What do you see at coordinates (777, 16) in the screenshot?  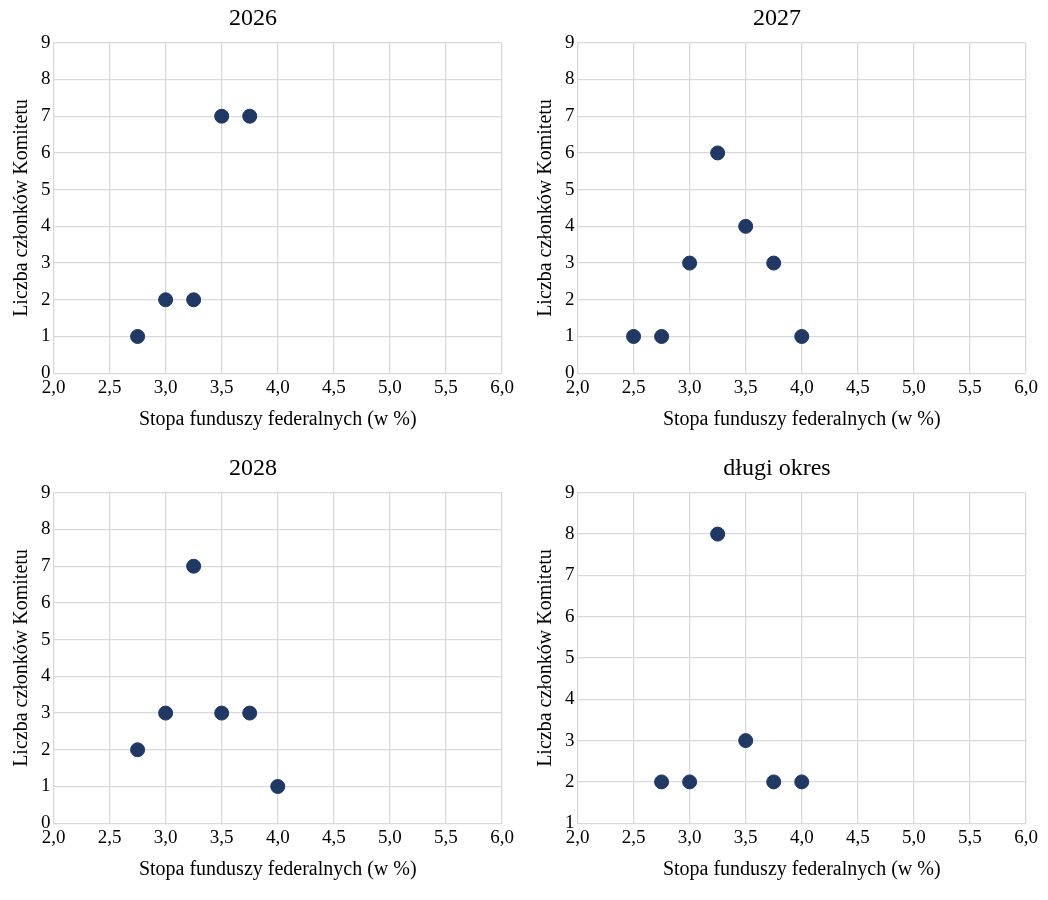 I see `chart-title: 2027` at bounding box center [777, 16].